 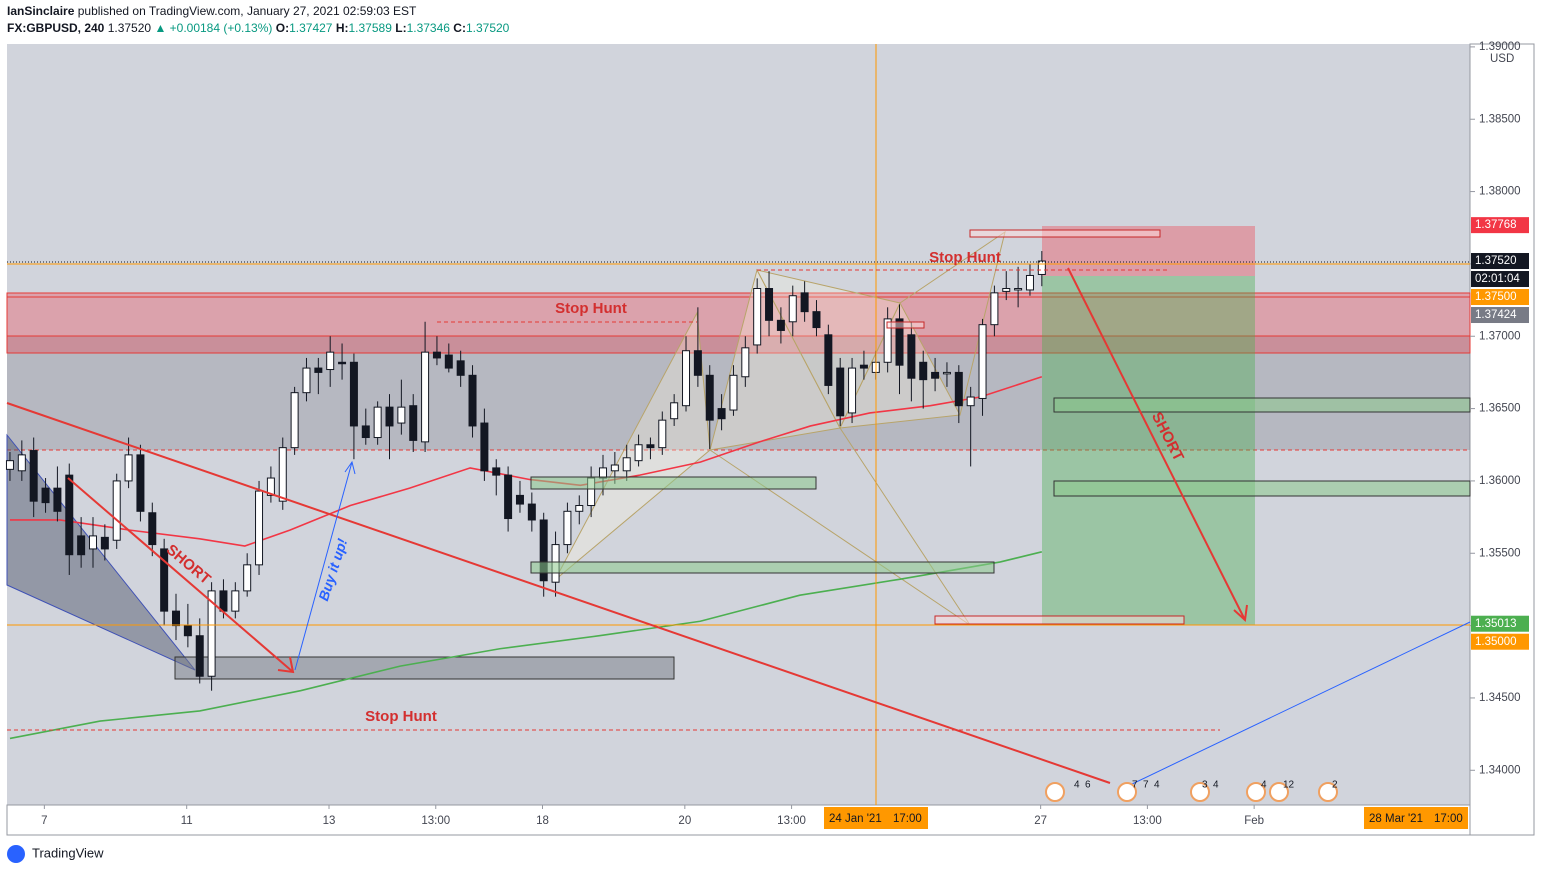 I want to click on supply-zone, so click(x=738, y=323).